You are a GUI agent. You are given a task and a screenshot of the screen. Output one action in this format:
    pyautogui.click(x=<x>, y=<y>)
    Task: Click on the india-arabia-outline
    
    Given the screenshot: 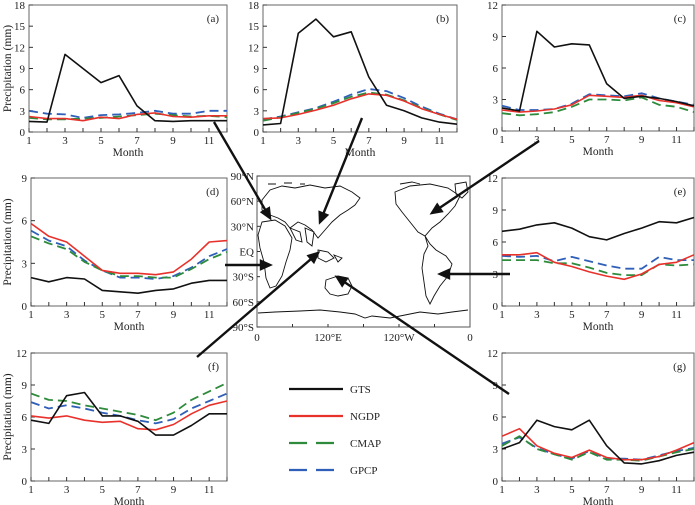 What is the action you would take?
    pyautogui.click(x=302, y=237)
    